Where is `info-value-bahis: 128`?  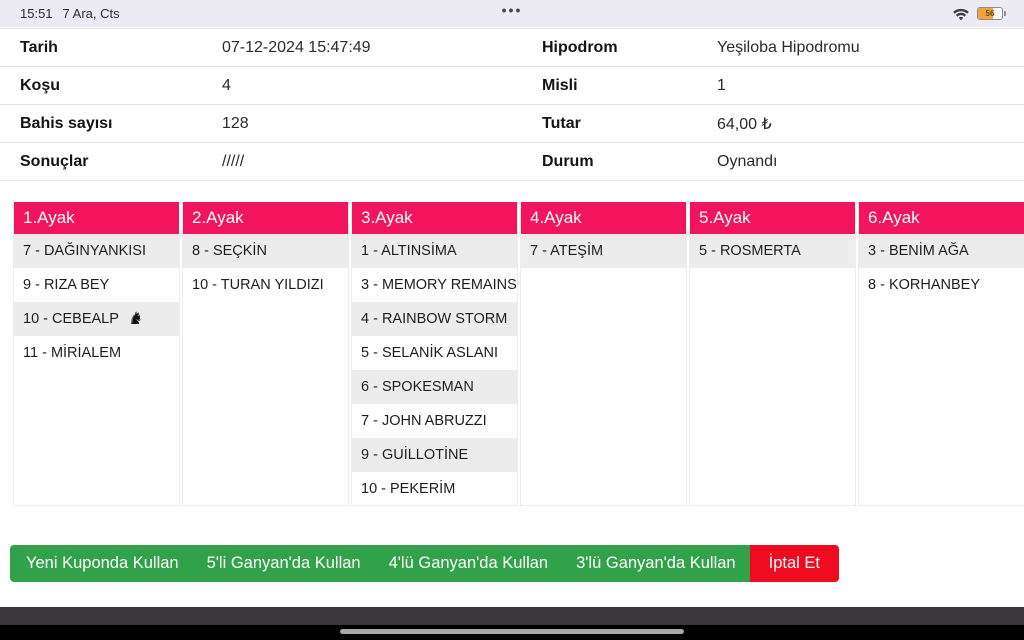
info-value-bahis: 128 is located at coordinates (235, 123).